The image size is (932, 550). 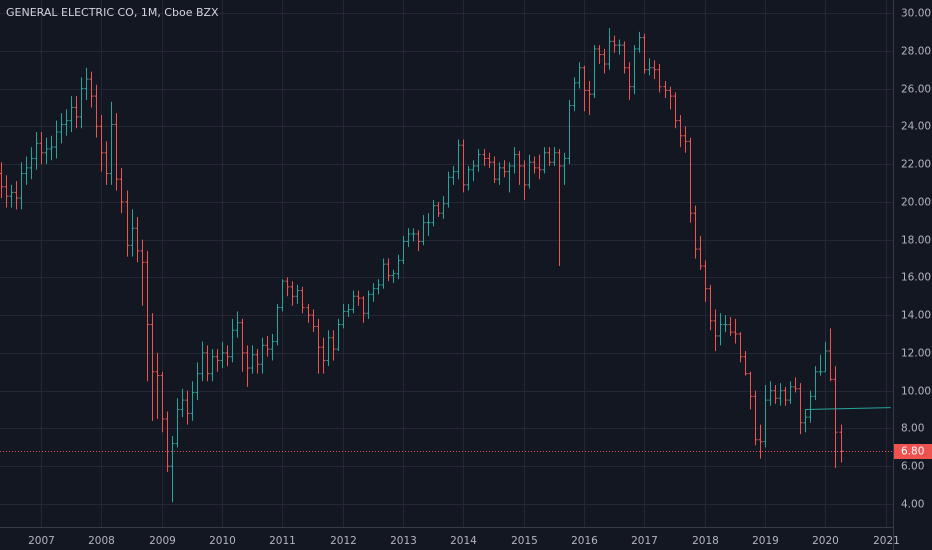 I want to click on x-tick-label: 2010, so click(x=222, y=541).